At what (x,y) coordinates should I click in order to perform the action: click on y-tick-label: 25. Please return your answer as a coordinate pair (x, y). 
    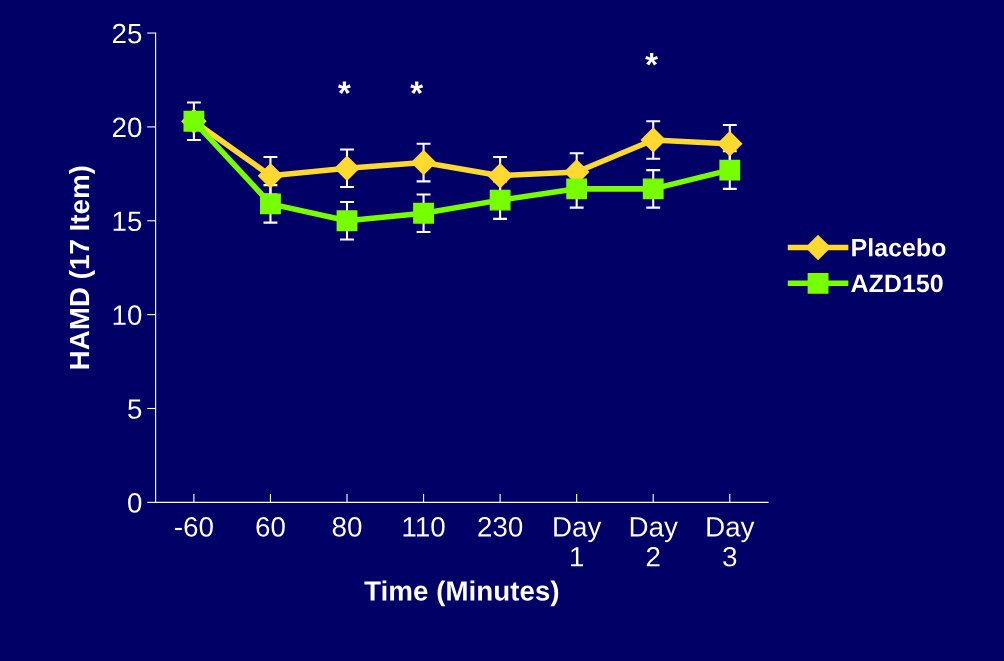
    Looking at the image, I should click on (127, 33).